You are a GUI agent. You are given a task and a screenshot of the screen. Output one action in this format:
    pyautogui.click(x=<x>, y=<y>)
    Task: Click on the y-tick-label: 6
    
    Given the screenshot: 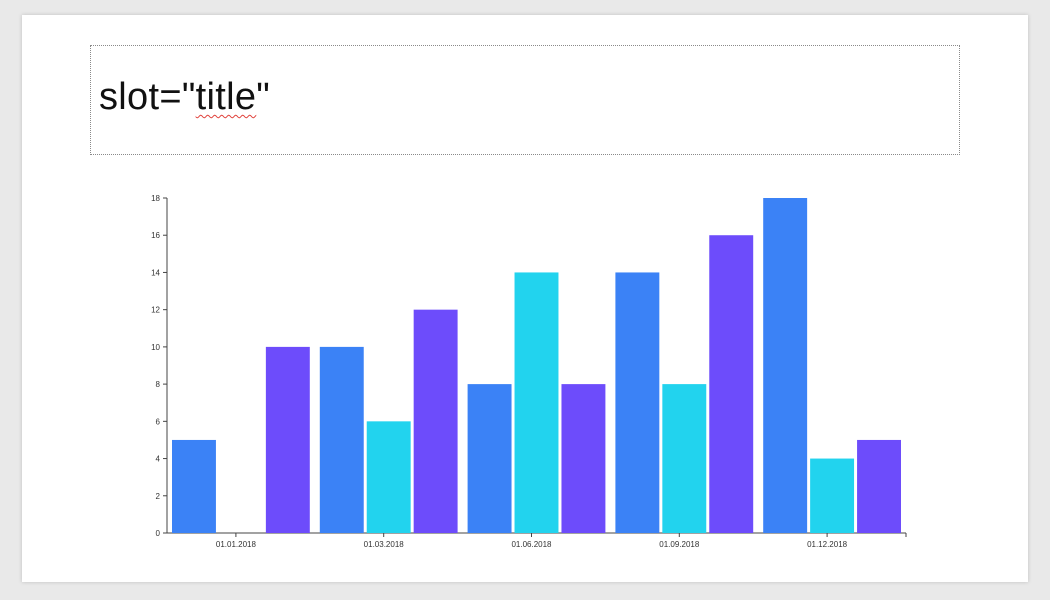 What is the action you would take?
    pyautogui.click(x=158, y=421)
    